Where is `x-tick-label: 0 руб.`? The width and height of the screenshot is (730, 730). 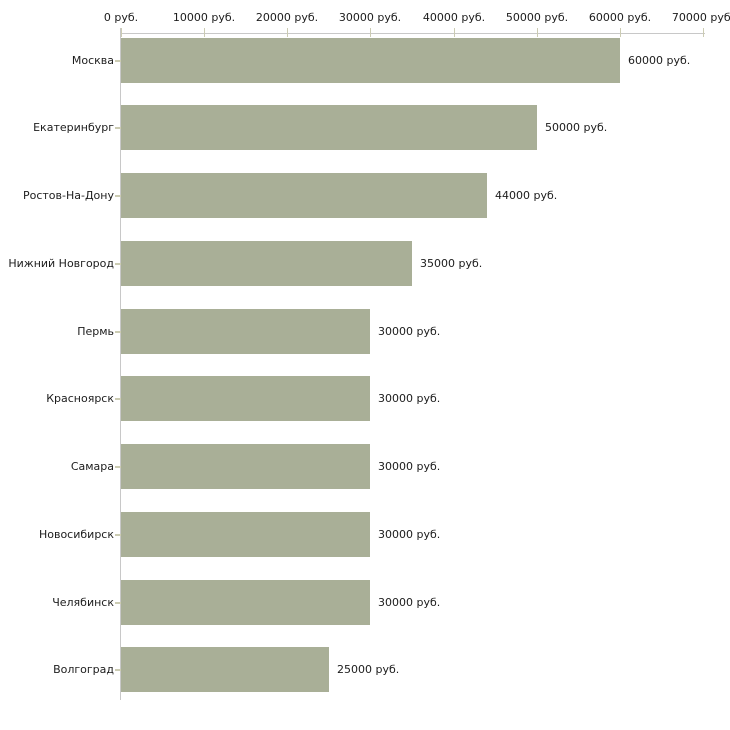 x-tick-label: 0 руб. is located at coordinates (121, 17).